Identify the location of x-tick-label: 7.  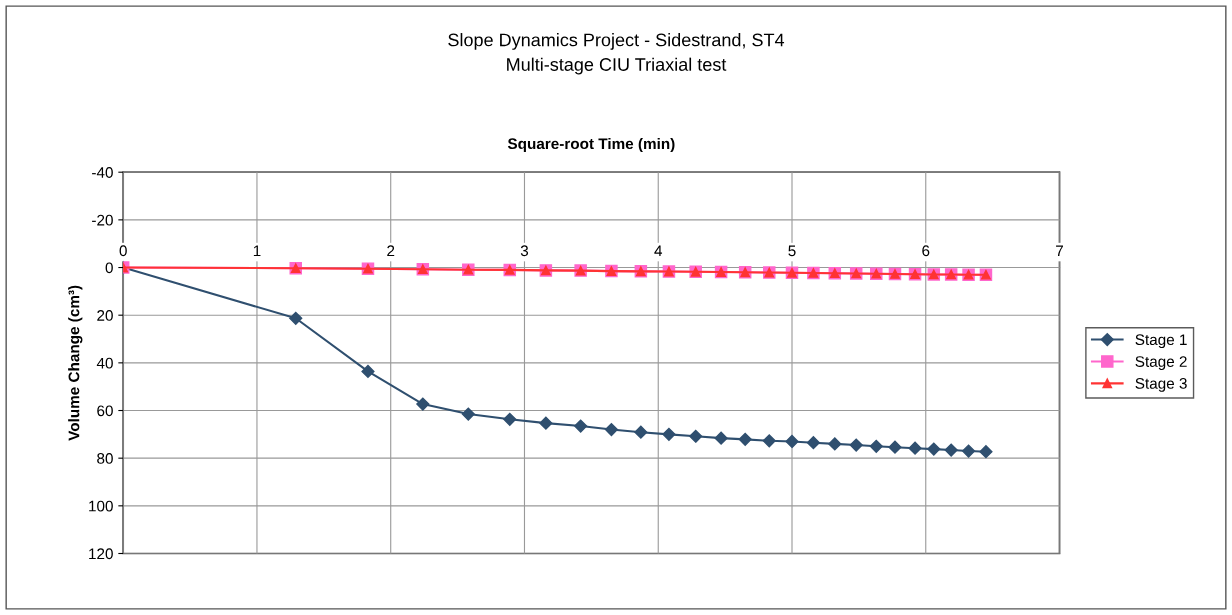
(1059, 251).